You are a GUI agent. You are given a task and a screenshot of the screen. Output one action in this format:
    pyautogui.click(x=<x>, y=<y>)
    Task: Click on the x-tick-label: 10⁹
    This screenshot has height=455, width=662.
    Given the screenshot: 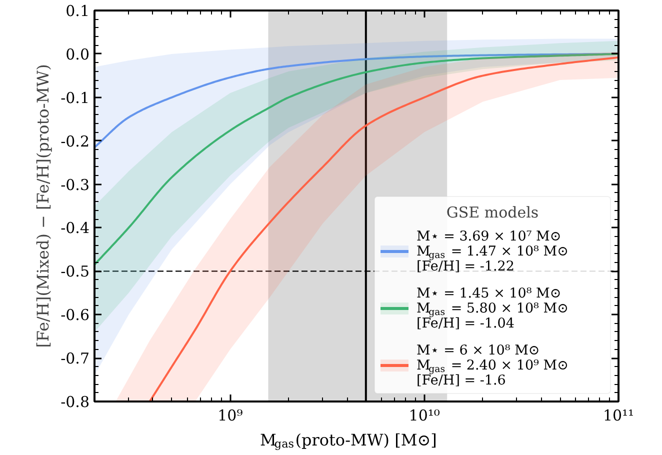 What is the action you would take?
    pyautogui.click(x=230, y=415)
    